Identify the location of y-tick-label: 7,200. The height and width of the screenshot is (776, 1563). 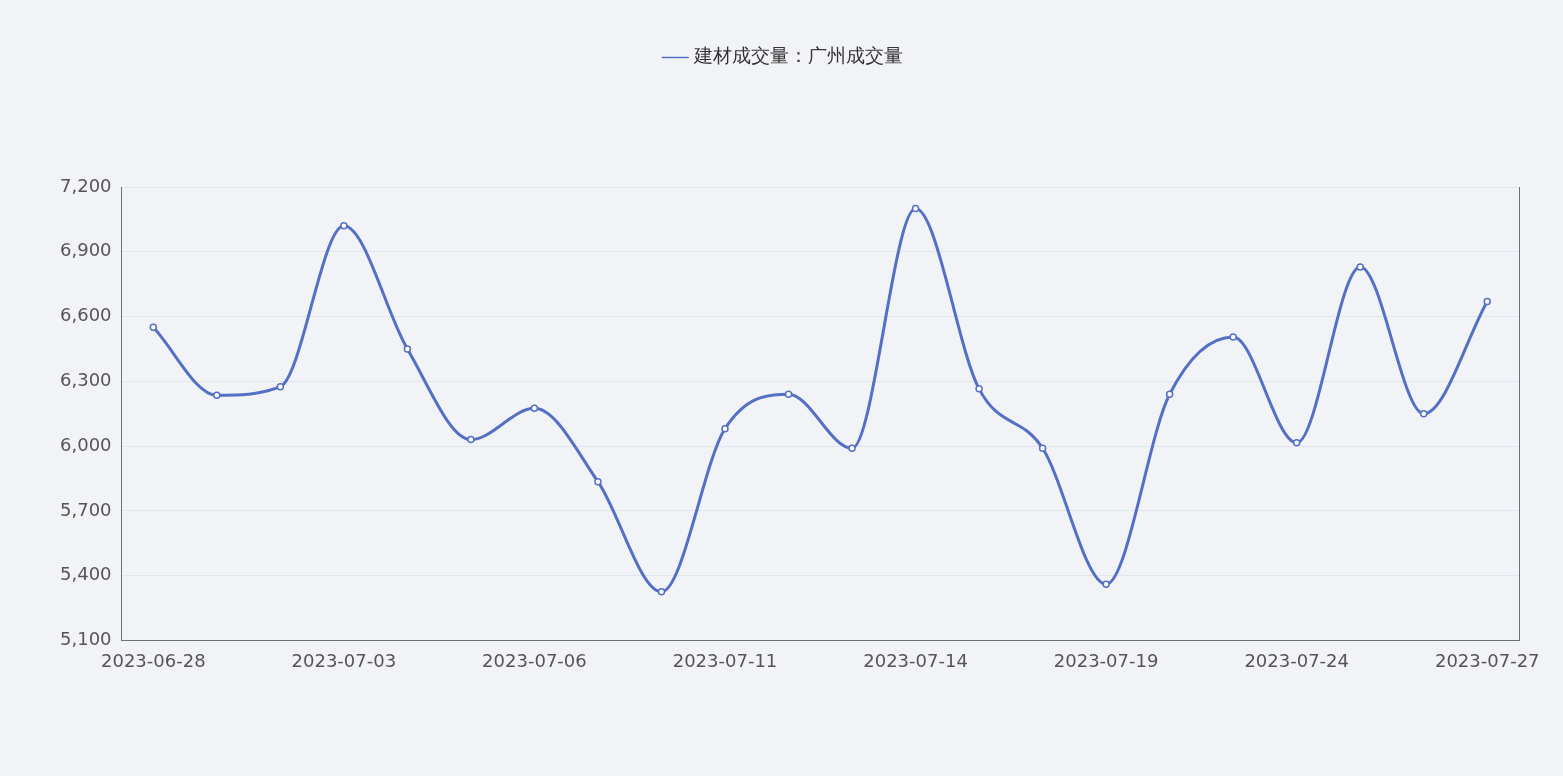
(86, 185).